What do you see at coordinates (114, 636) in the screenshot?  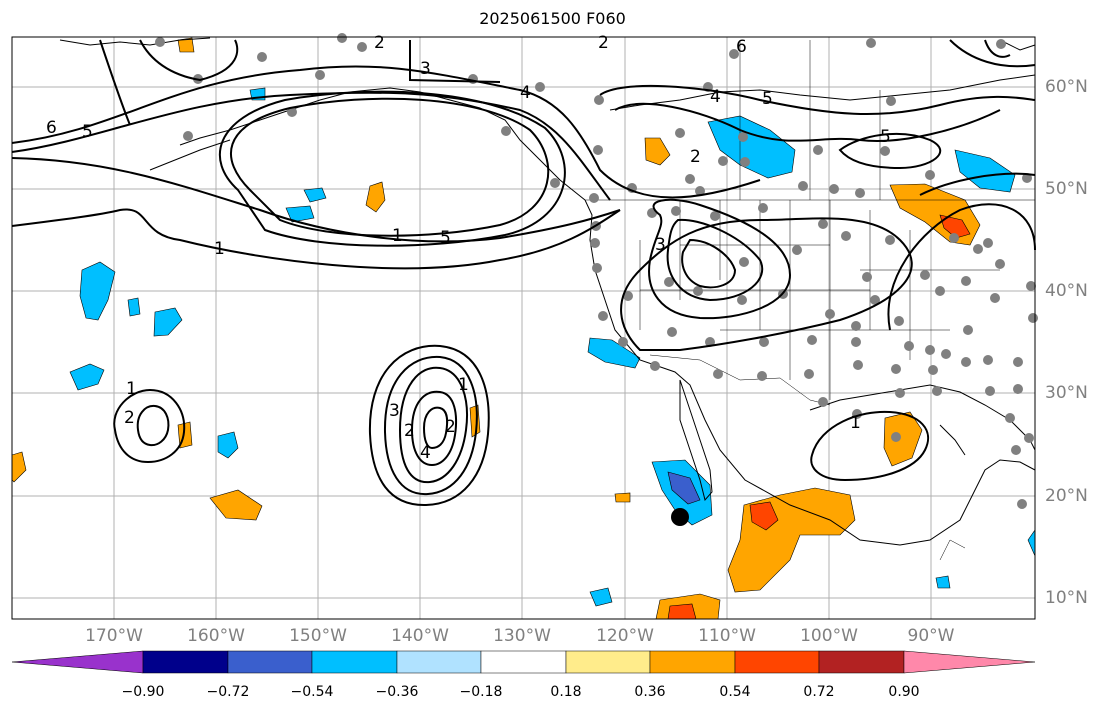 I see `lon-label: 170°W` at bounding box center [114, 636].